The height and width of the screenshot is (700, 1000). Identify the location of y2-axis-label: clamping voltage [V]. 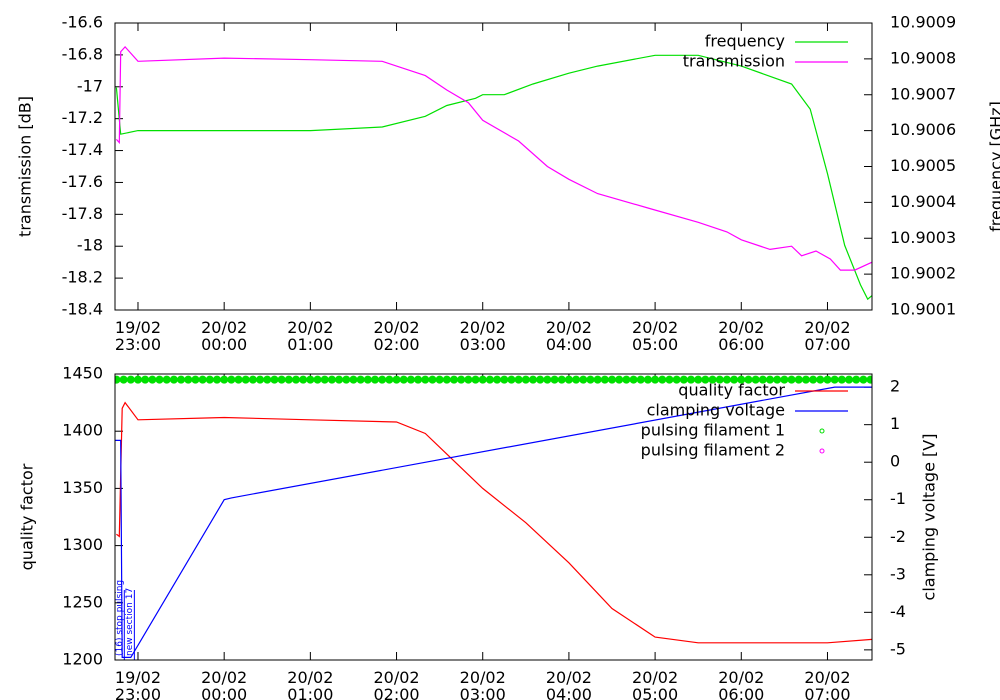
(929, 517).